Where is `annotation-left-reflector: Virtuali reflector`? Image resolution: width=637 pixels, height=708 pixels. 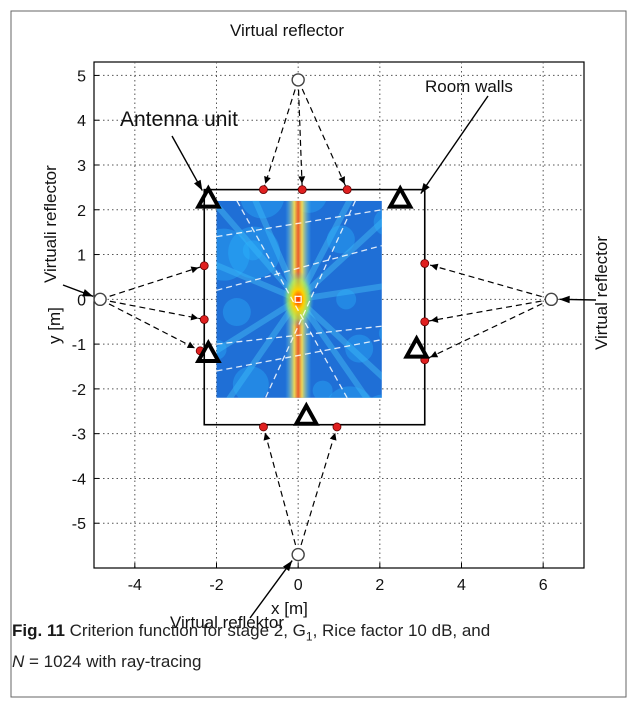
annotation-left-reflector: Virtuali reflector is located at coordinates (50, 224).